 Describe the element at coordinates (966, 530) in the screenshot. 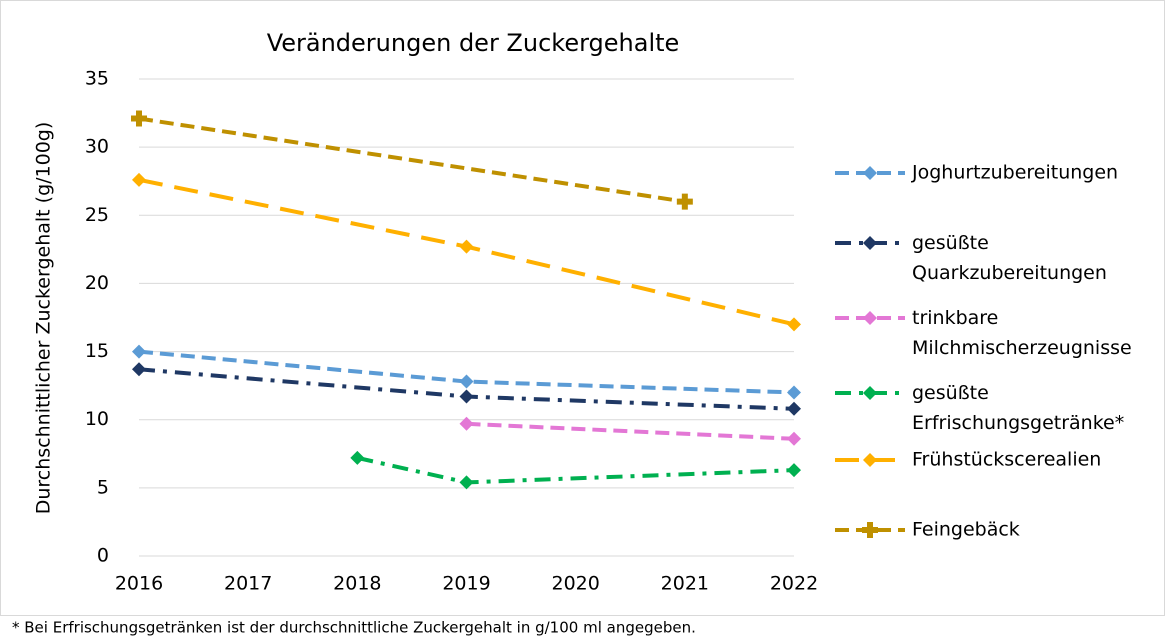

I see `legend-label: Feingebäck` at that location.